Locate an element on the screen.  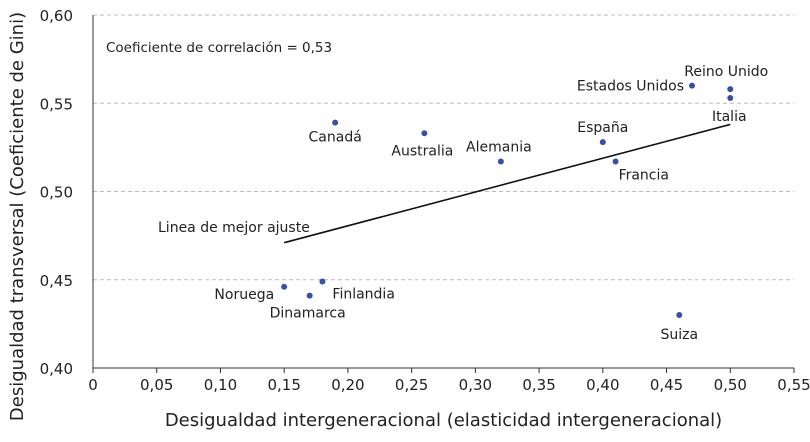
y-tick-label: 0,40 is located at coordinates (56, 369).